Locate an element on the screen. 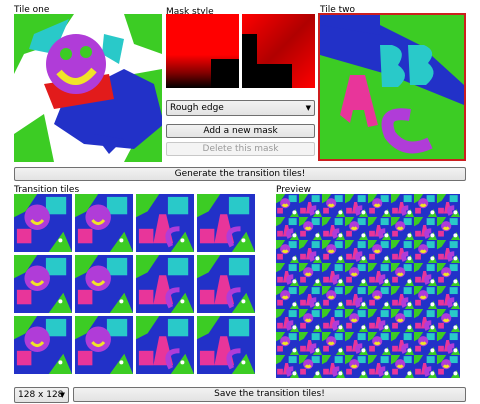 The image size is (480, 404). transition-tiles-label: Transition tiles is located at coordinates (47, 190).